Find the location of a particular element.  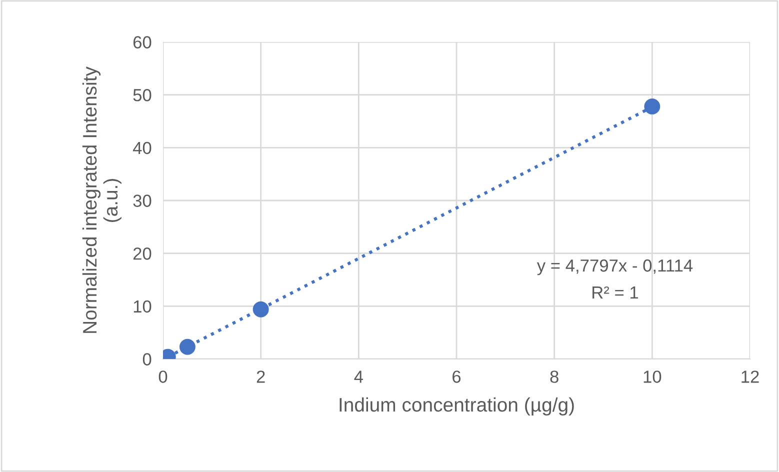

annotation: R² = 1 is located at coordinates (615, 292).